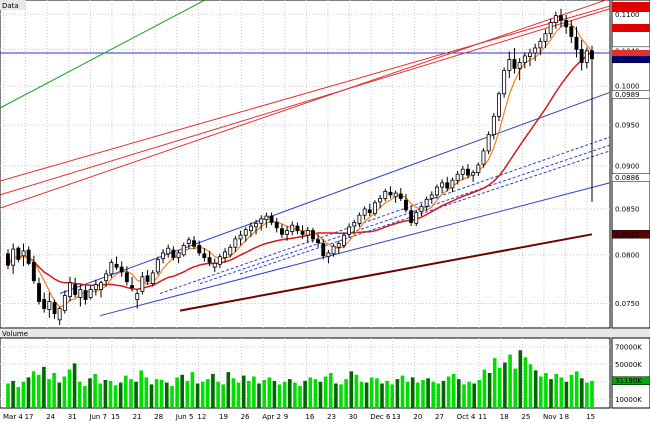  What do you see at coordinates (325, 333) in the screenshot?
I see `volume-header-strip` at bounding box center [325, 333].